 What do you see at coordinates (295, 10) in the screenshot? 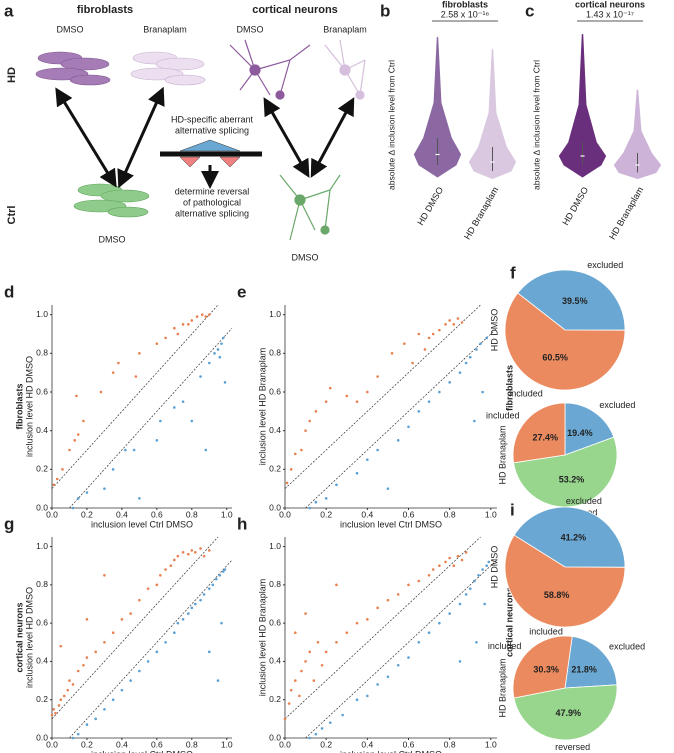
I see `column-header: cortical neurons` at bounding box center [295, 10].